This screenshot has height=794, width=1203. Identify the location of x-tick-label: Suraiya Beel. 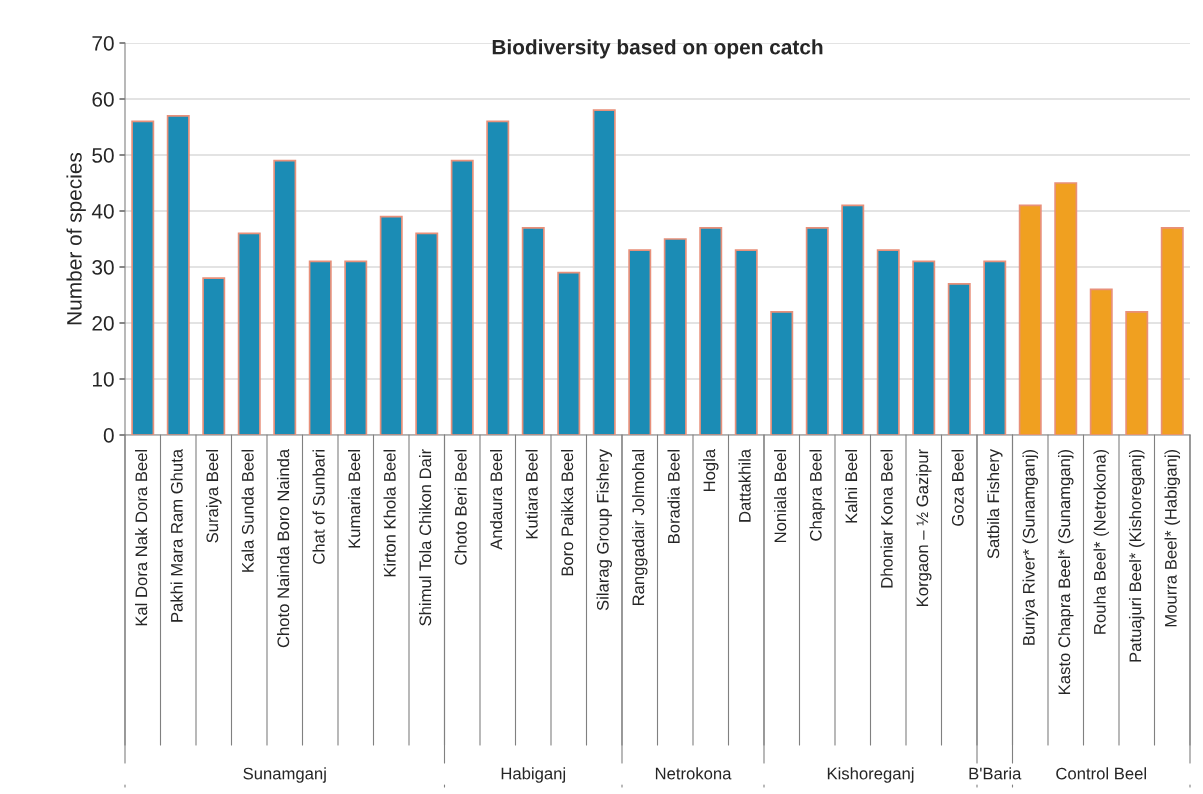
(213, 496).